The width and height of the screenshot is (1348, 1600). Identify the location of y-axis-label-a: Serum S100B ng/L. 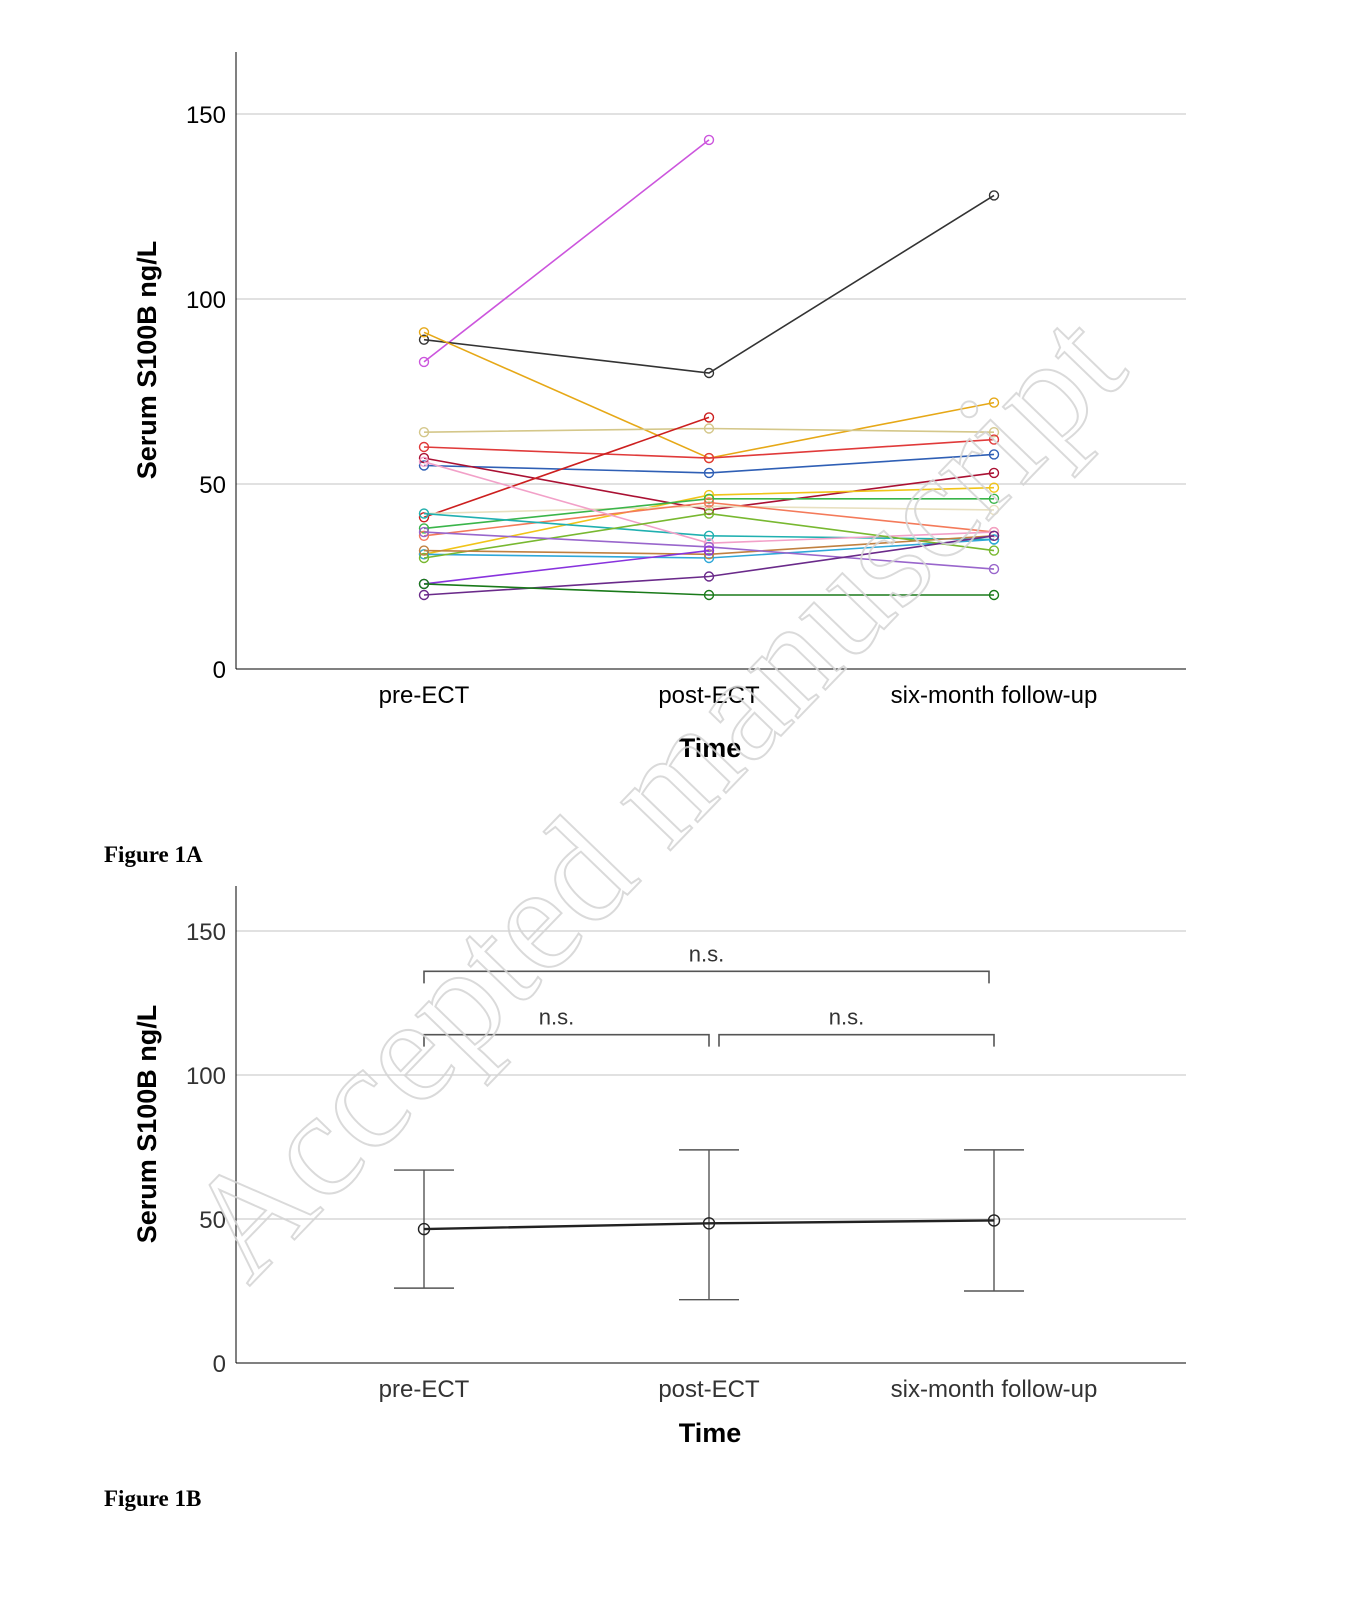
(147, 360).